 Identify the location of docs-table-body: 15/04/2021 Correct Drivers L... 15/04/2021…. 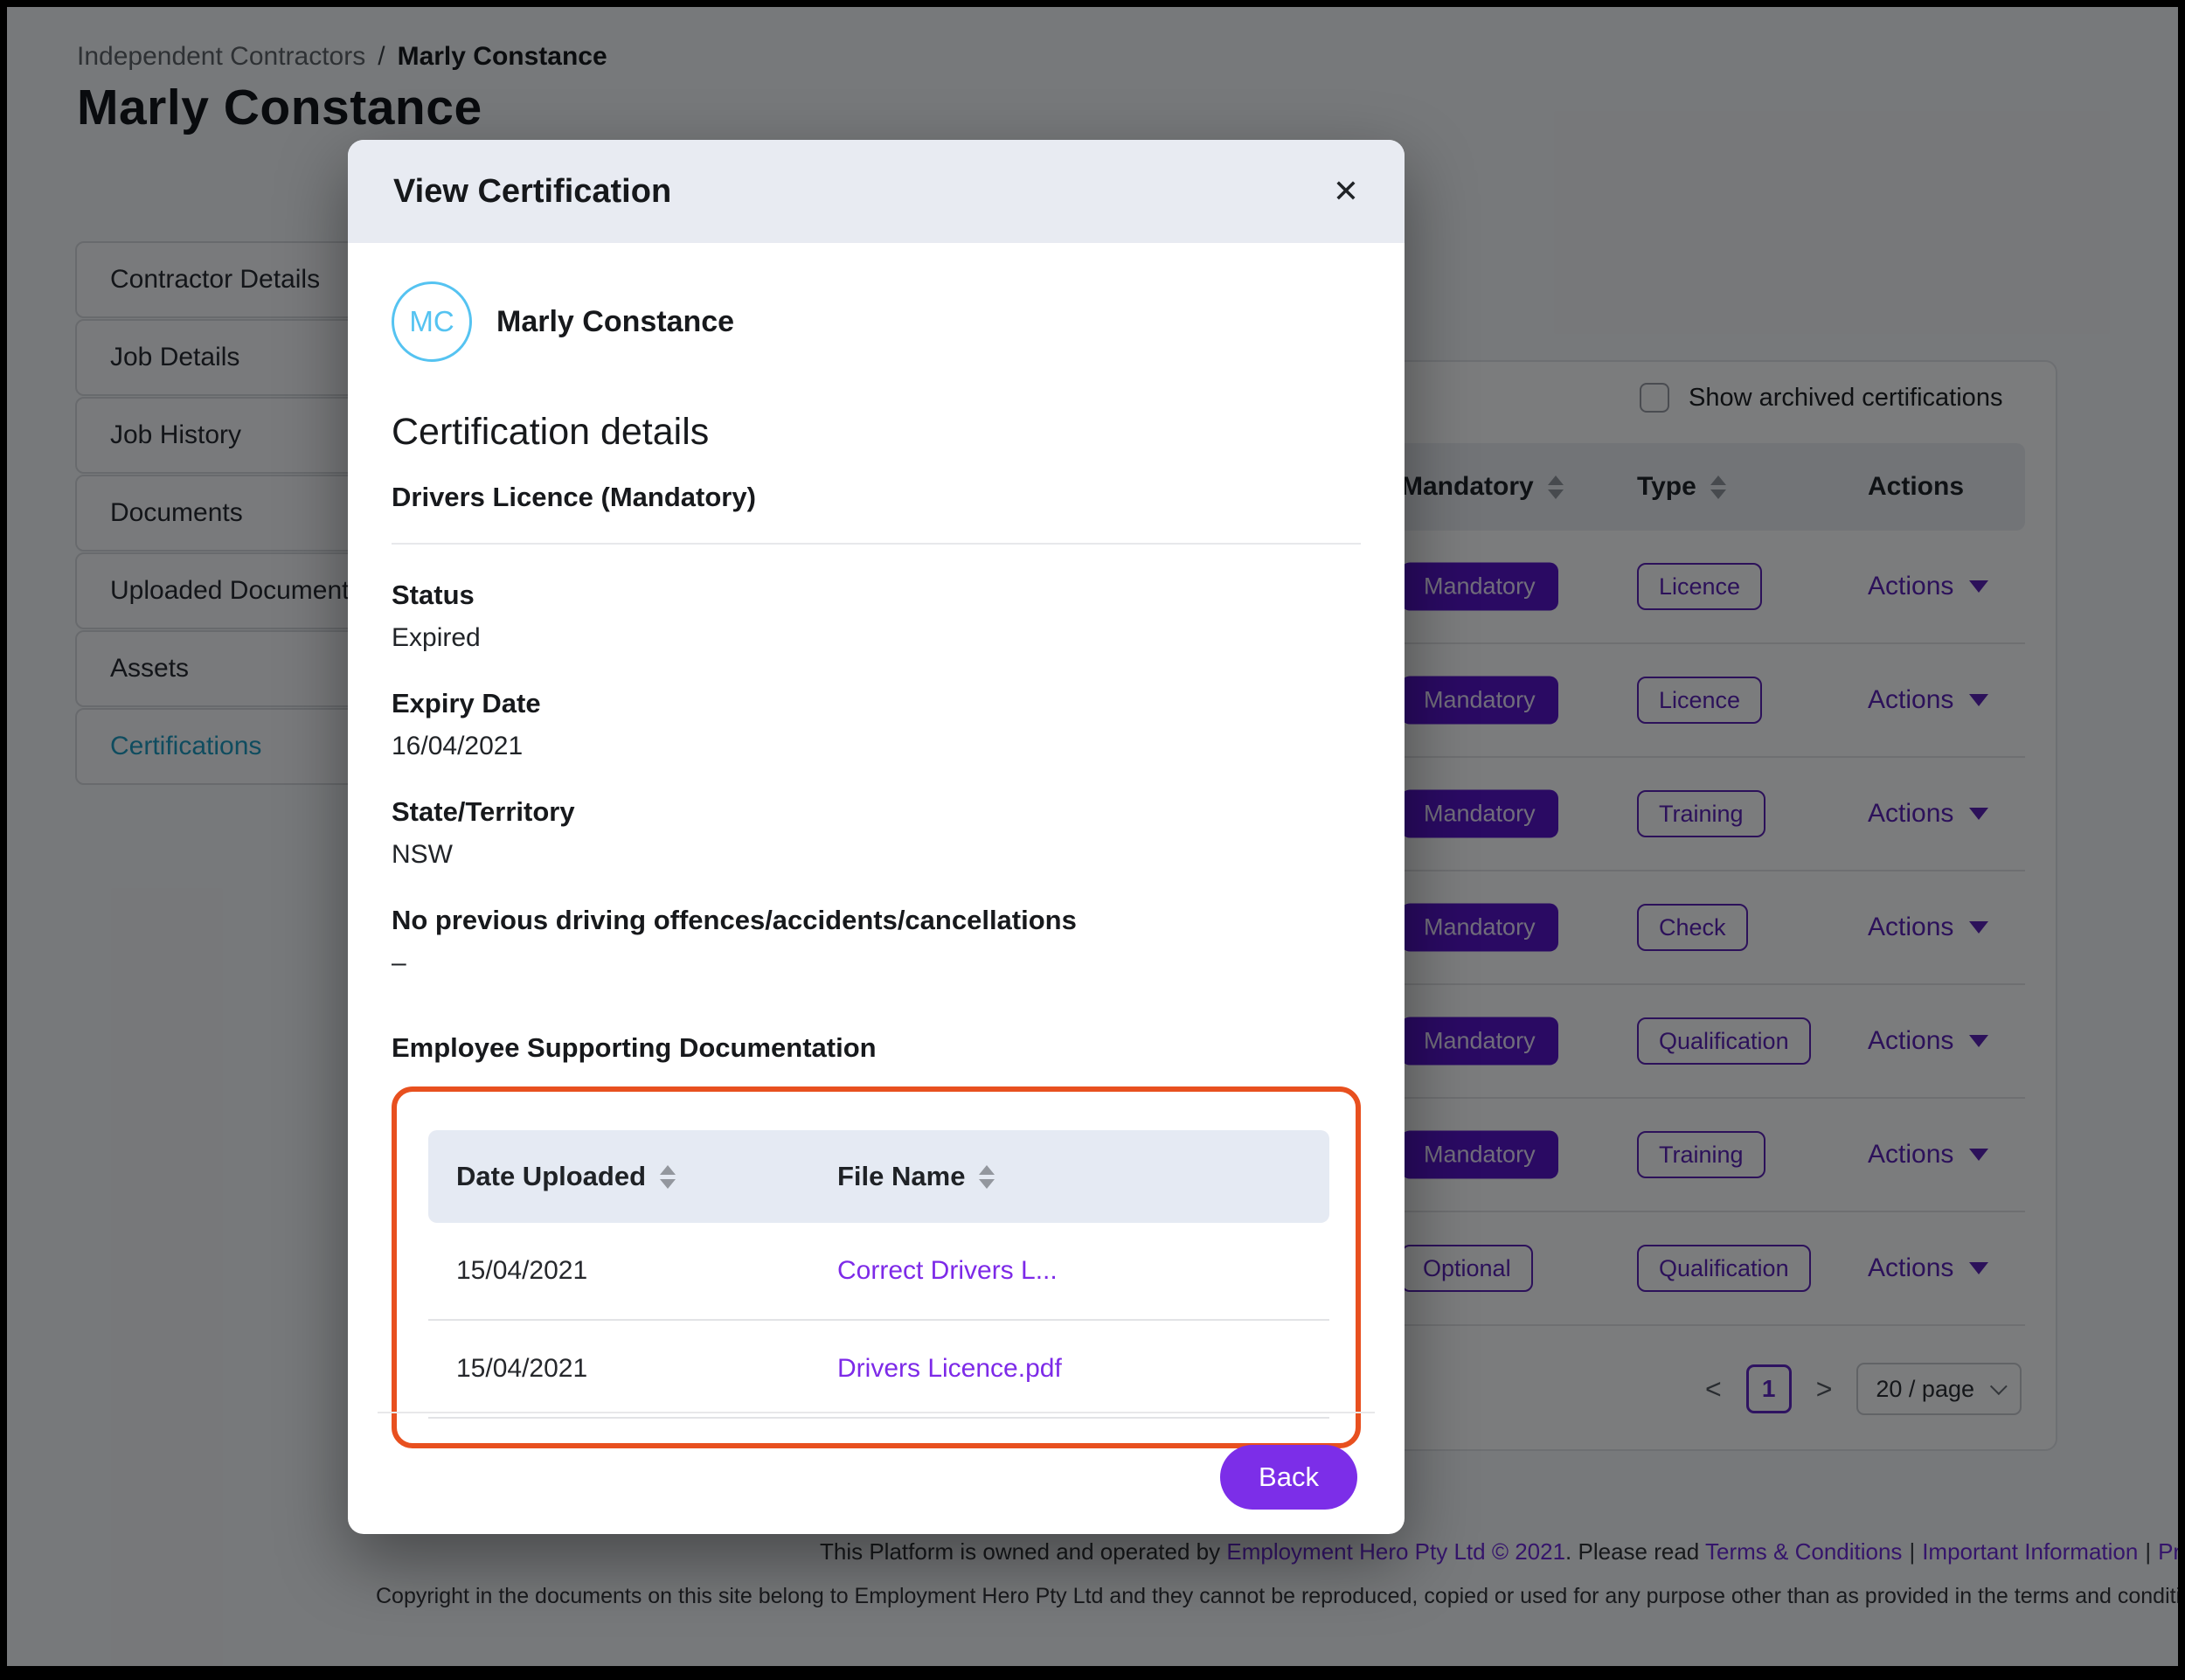
(879, 1321).